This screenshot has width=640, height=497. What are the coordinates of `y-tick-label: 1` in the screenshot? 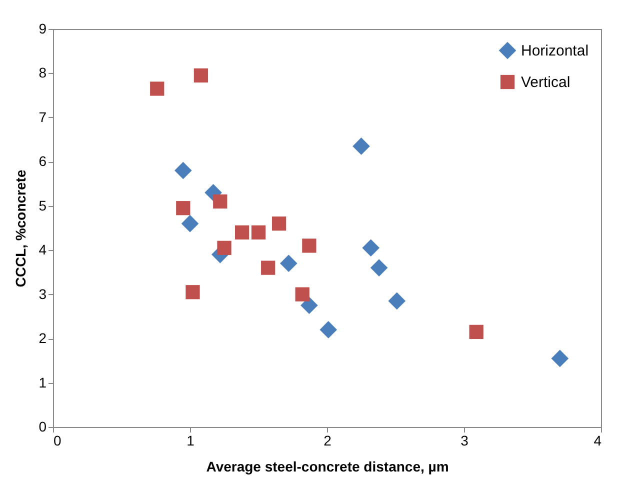 It's located at (42, 382).